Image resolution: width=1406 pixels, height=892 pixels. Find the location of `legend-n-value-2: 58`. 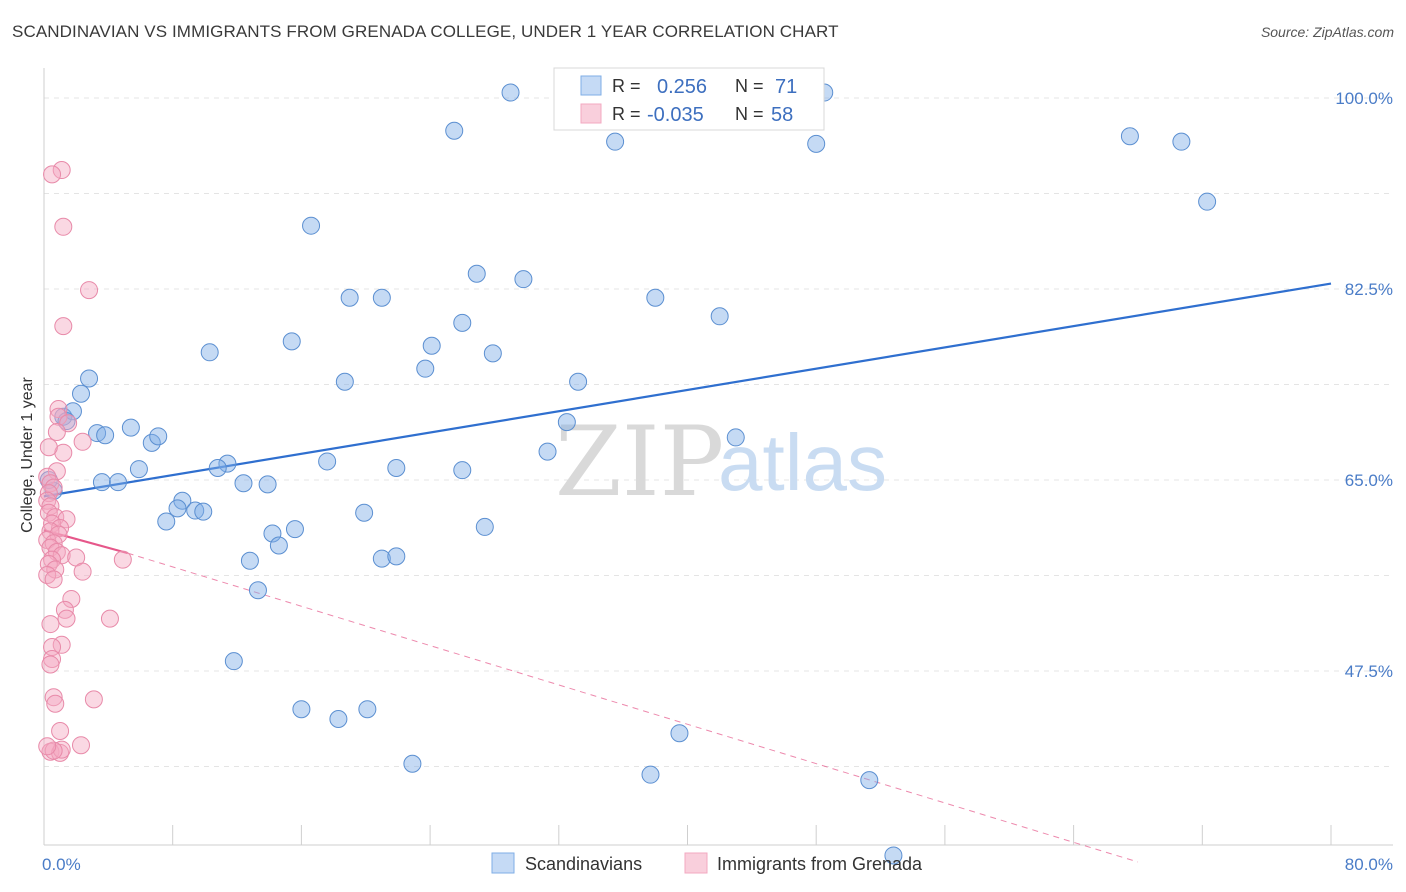

legend-n-value-2: 58 is located at coordinates (782, 115).